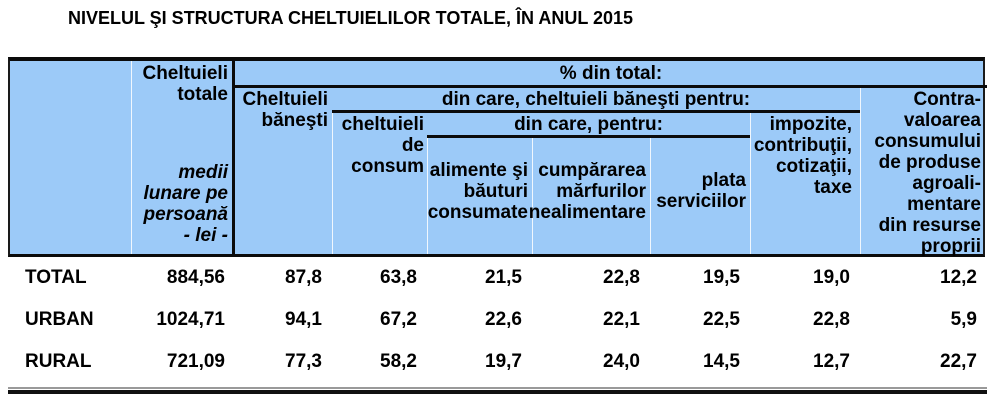  Describe the element at coordinates (185, 204) in the screenshot. I see `header-medii-lunare-note: medii lunare pe persoană - lei -` at that location.